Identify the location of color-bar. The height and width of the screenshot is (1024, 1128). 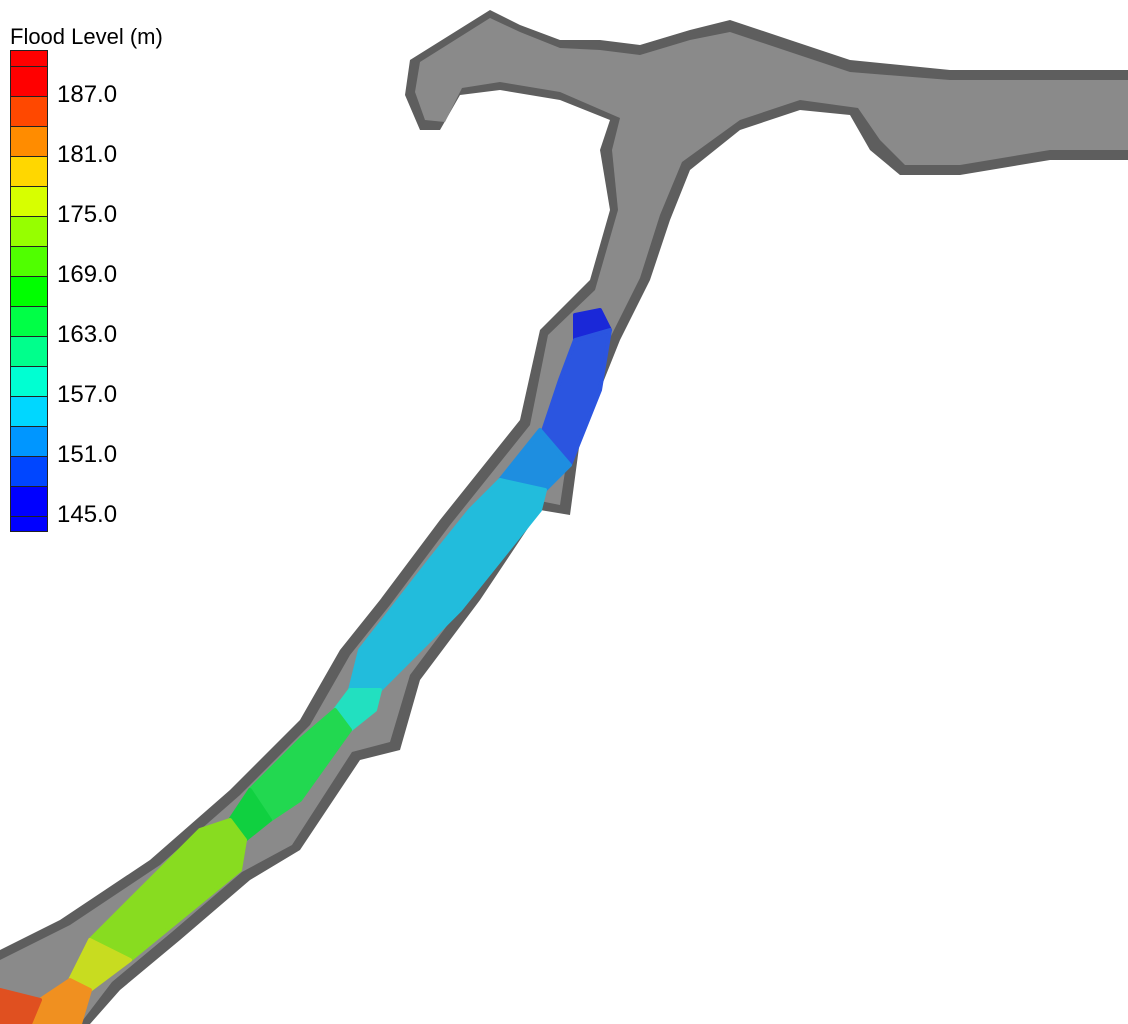
(29, 291).